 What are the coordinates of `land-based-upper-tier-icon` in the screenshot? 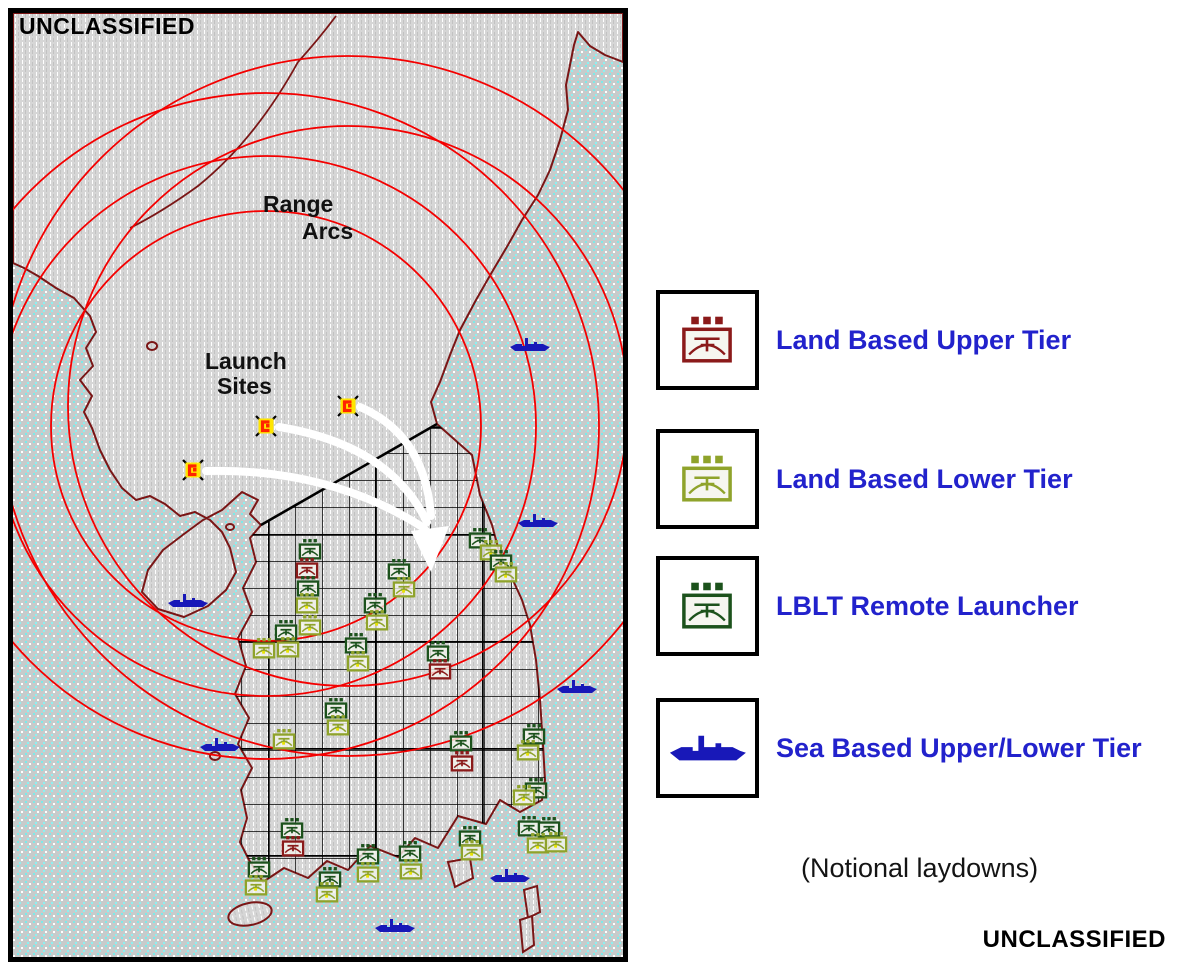 It's located at (707, 339).